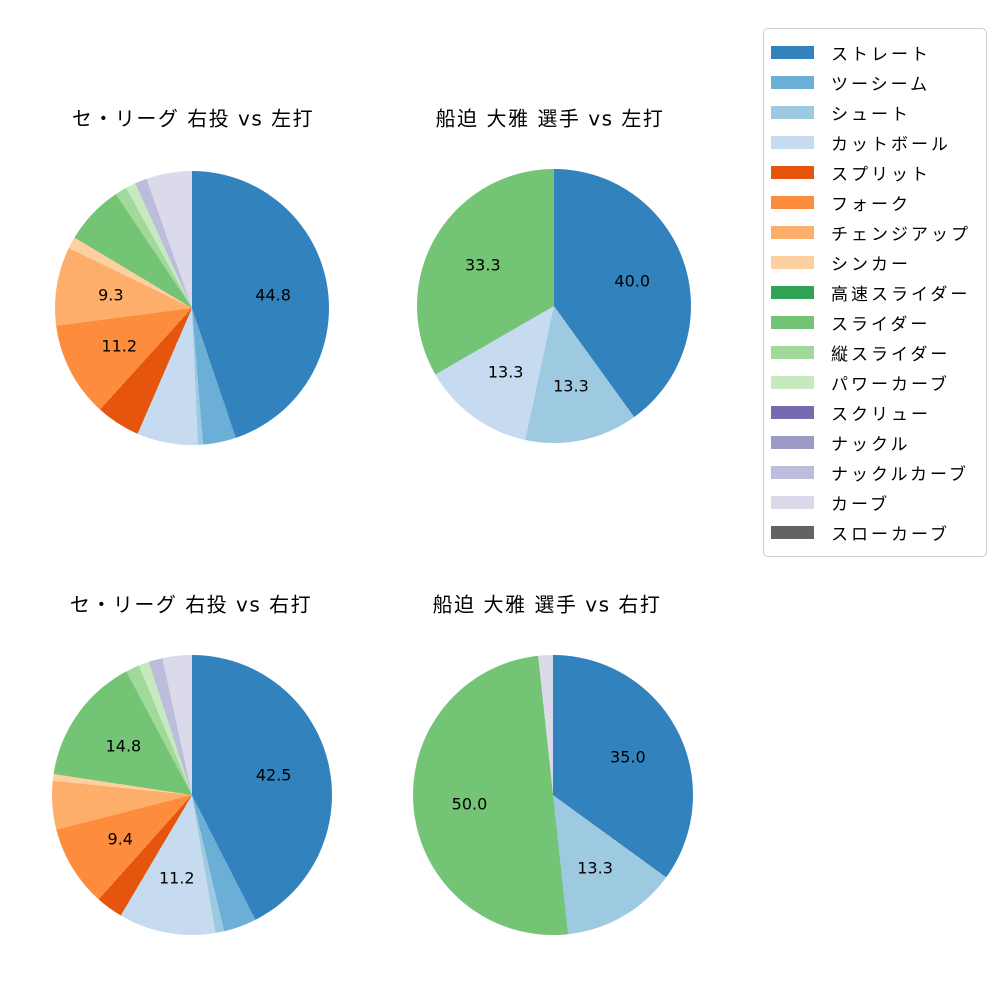 The width and height of the screenshot is (1000, 1000). Describe the element at coordinates (881, 84) in the screenshot. I see `legend-item-label: ツーシーム` at that location.